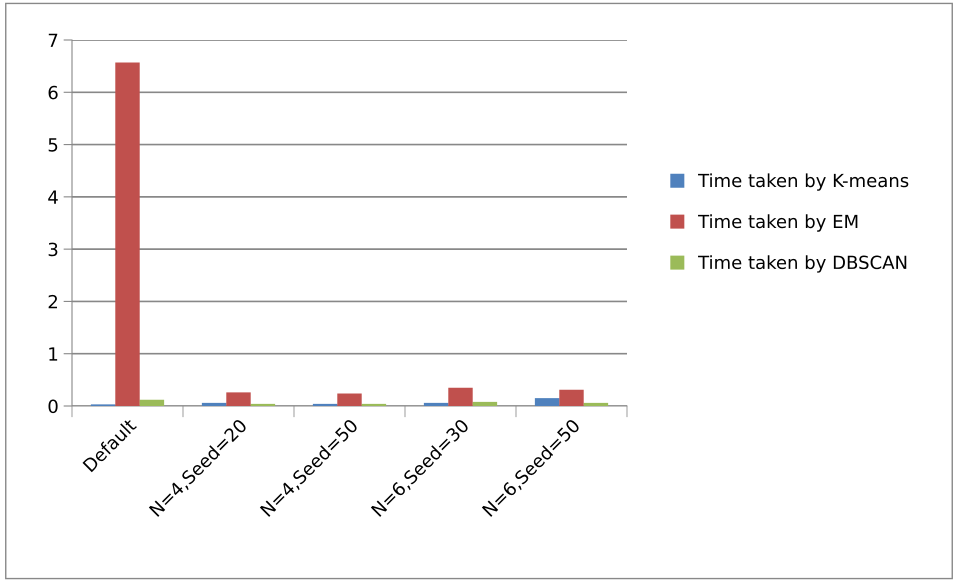 The width and height of the screenshot is (958, 582). Describe the element at coordinates (53, 145) in the screenshot. I see `y-tick-label: 5` at that location.